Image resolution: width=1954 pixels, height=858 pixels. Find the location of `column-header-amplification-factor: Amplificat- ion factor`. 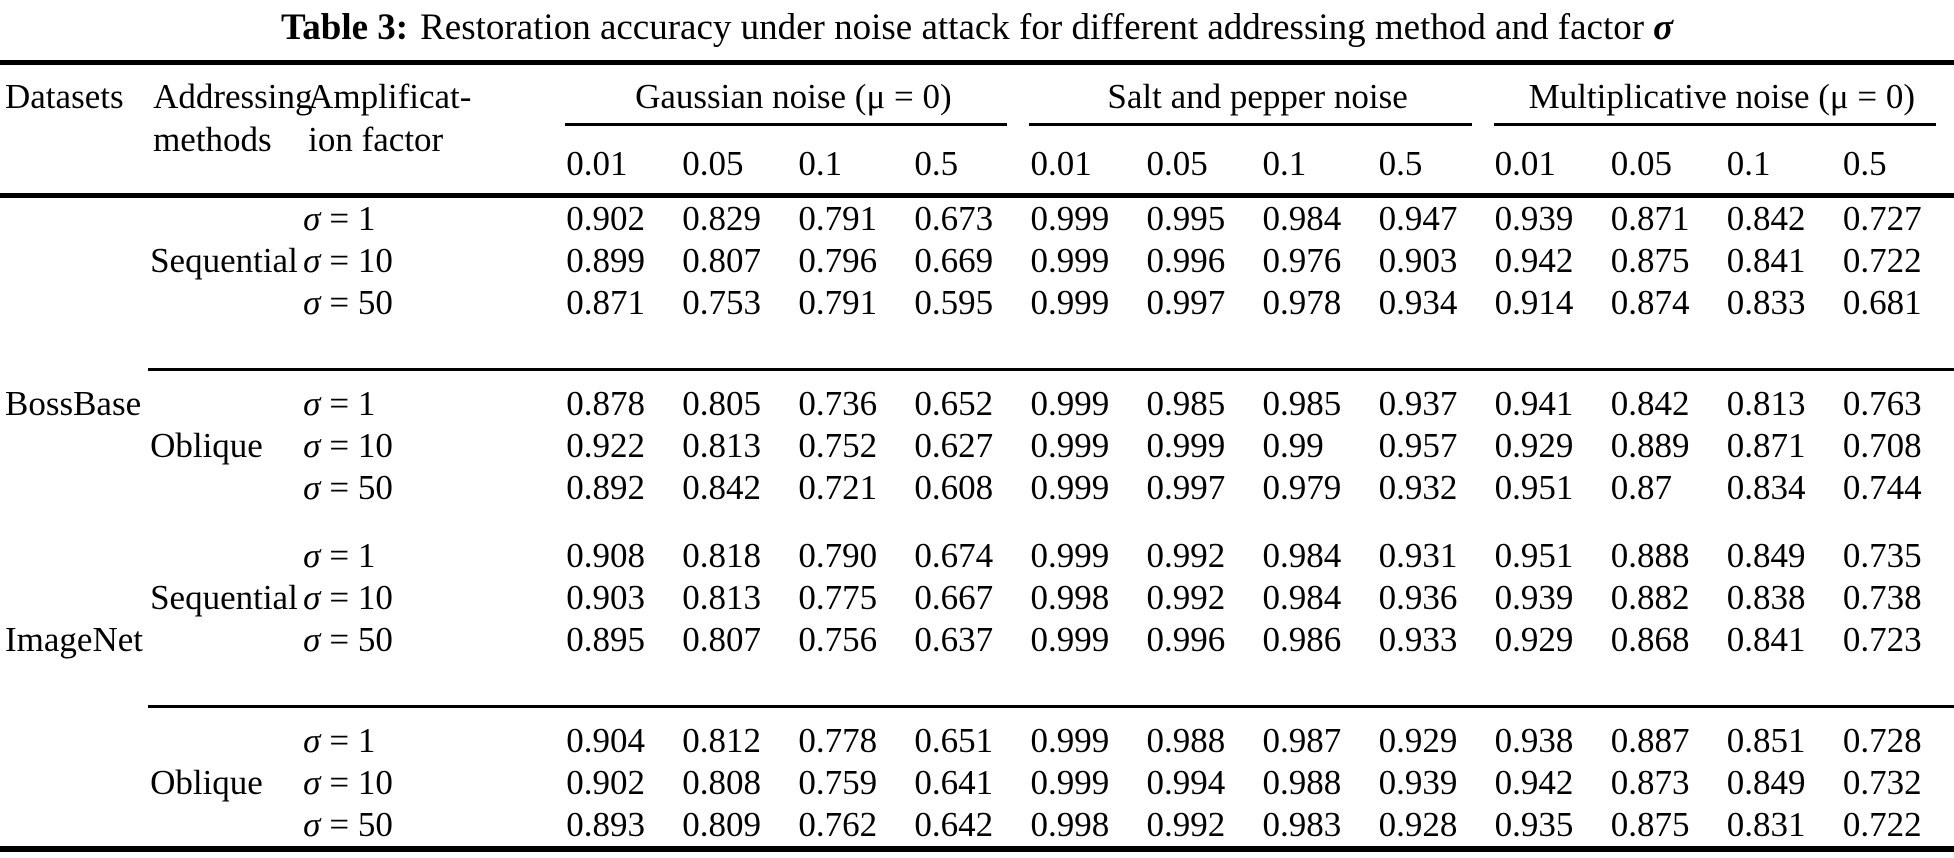

column-header-amplification-factor: Amplificat- ion factor is located at coordinates (432, 129).